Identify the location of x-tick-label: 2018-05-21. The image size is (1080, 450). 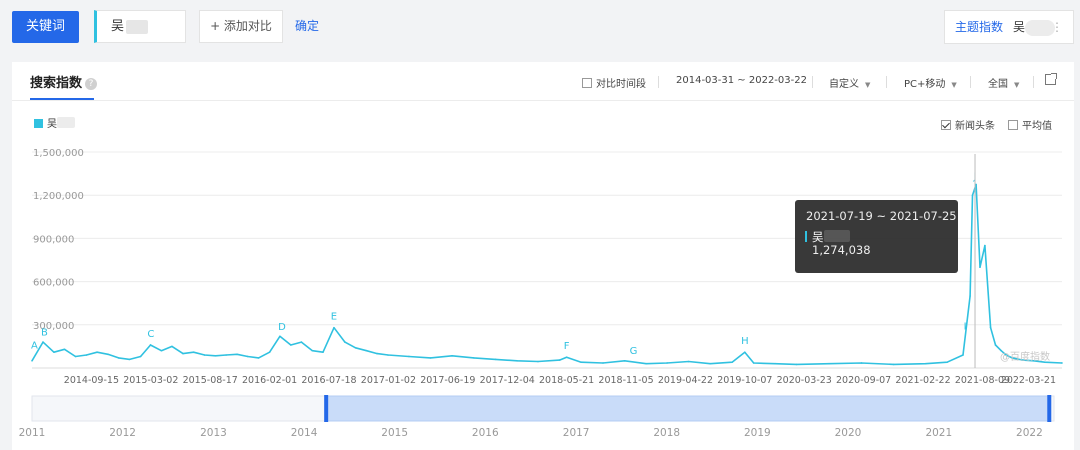
(566, 380).